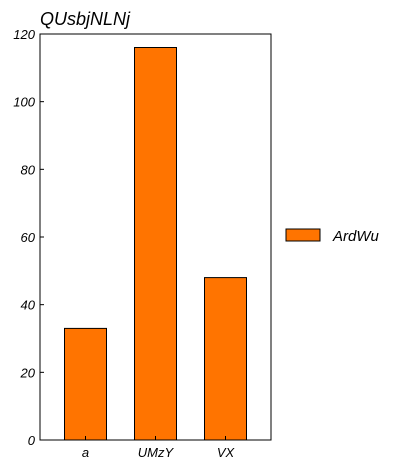 This screenshot has height=469, width=402. What do you see at coordinates (85, 452) in the screenshot?
I see `x-tick-label: a` at bounding box center [85, 452].